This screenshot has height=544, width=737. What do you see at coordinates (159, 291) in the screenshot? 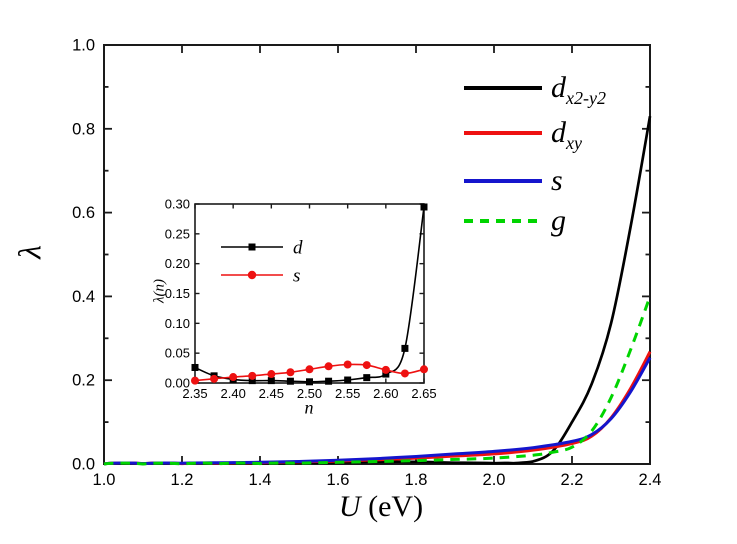
I see `inset-y-axis-label: λ(n)` at bounding box center [159, 291].